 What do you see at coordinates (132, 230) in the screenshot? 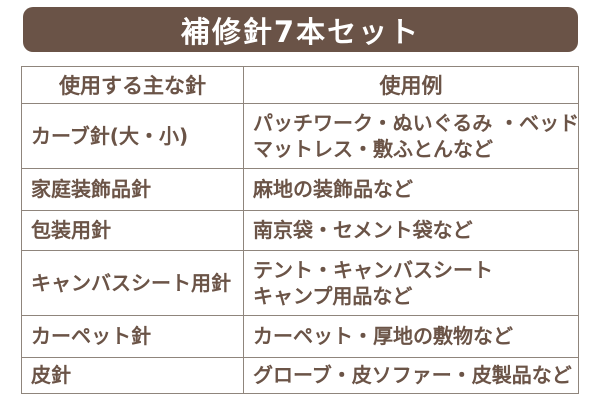
I see `needle-cell: 包装用針` at bounding box center [132, 230].